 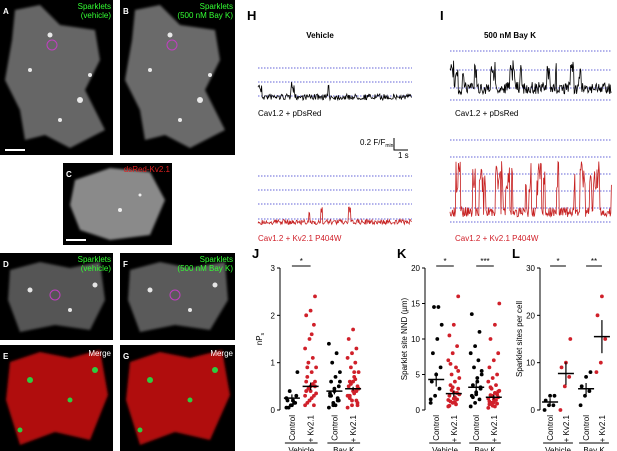 What do you see at coordinates (126, 356) in the screenshot?
I see `panel-label: G` at bounding box center [126, 356].